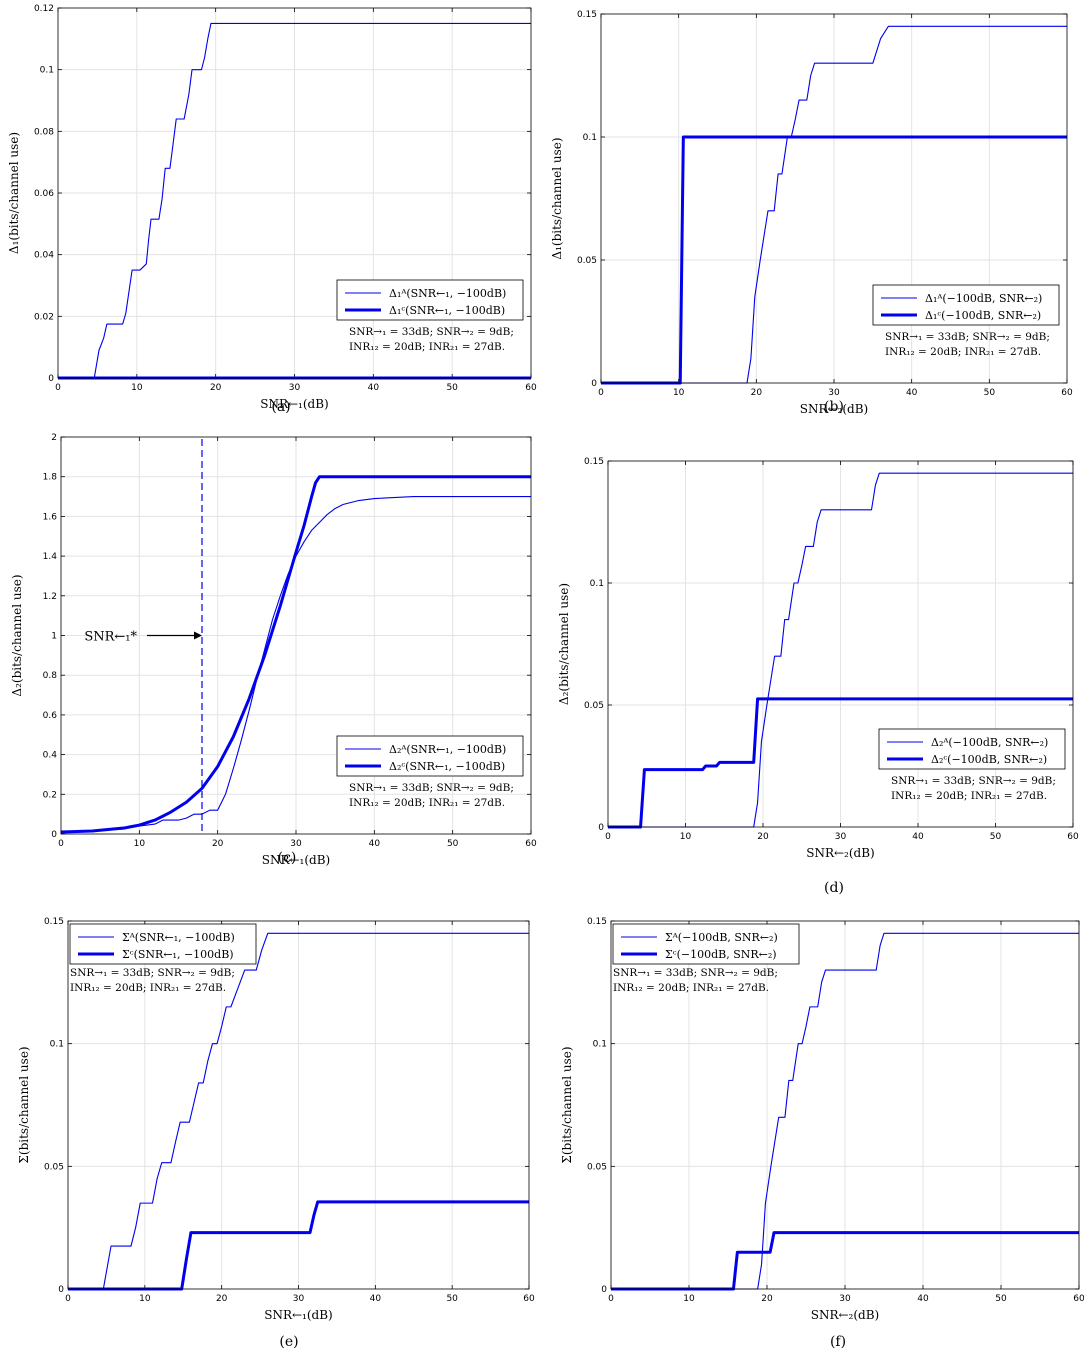 This screenshot has width=1084, height=1365. What do you see at coordinates (447, 766) in the screenshot?
I see `legend-entry: Δ₂ᶜ(SNR←₁, −100dB)` at bounding box center [447, 766].